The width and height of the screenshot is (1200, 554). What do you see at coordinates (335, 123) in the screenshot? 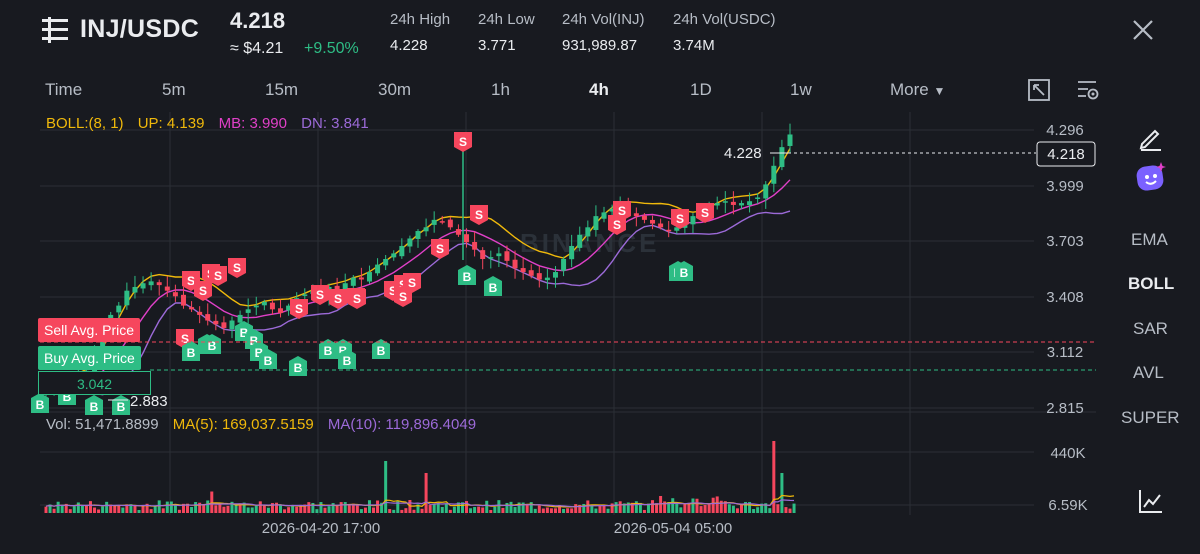
I see `boll-dn: DN: 3.841` at bounding box center [335, 123].